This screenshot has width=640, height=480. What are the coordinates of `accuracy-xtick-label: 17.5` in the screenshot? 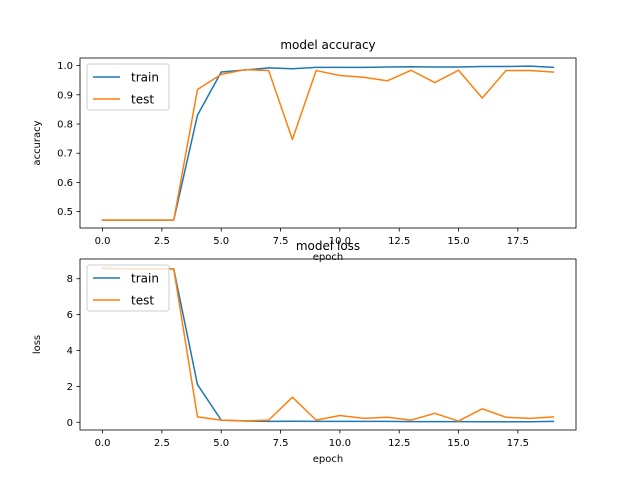 It's located at (518, 241).